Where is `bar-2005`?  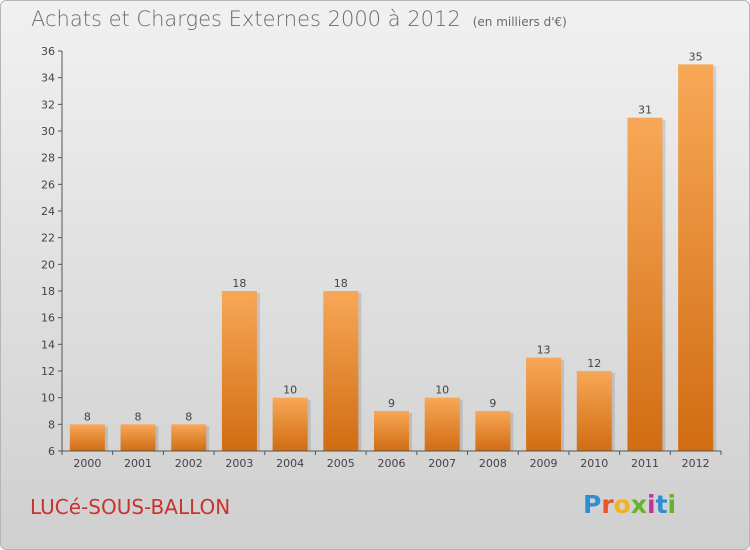
bar-2005 is located at coordinates (341, 371).